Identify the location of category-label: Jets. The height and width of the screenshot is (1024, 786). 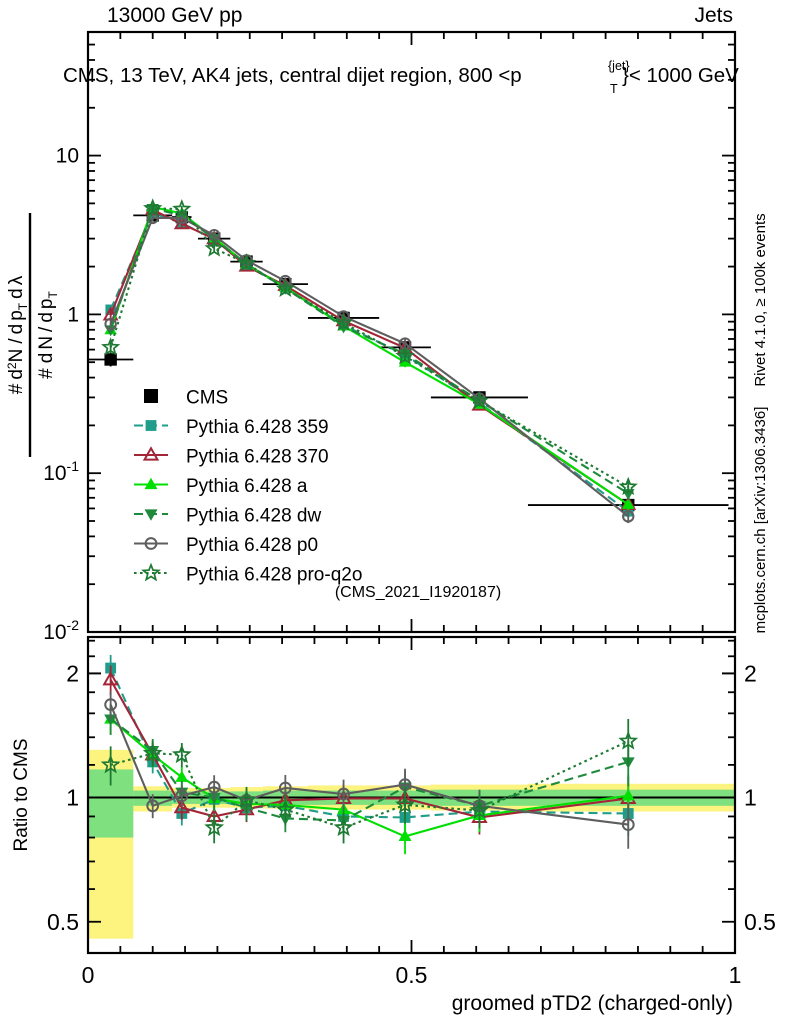
(713, 15).